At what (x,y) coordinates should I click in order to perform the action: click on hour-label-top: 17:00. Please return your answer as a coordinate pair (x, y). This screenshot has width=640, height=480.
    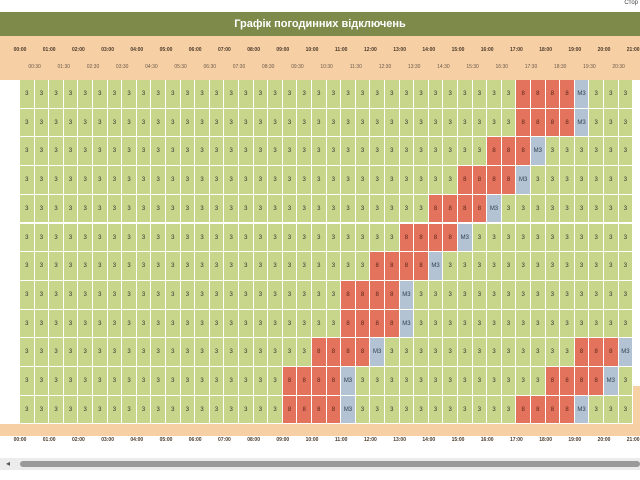
    Looking at the image, I should click on (516, 50).